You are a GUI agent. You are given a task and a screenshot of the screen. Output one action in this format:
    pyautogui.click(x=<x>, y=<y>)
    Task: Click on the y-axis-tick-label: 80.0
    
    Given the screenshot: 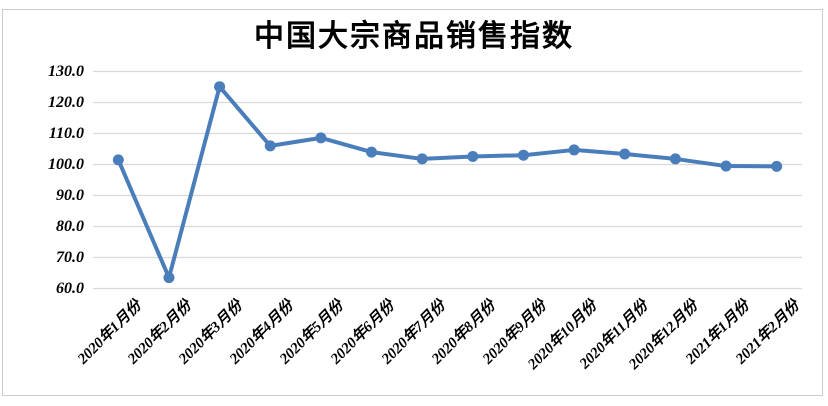 What is the action you would take?
    pyautogui.click(x=70, y=226)
    